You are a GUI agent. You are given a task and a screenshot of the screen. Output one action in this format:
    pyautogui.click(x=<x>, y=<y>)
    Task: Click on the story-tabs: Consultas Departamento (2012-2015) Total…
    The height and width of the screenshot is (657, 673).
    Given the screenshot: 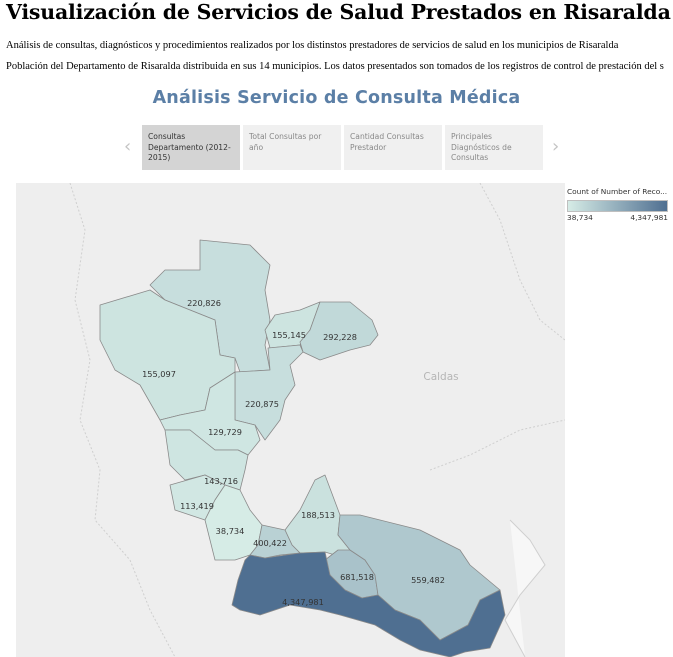 What is the action you would take?
    pyautogui.click(x=344, y=147)
    